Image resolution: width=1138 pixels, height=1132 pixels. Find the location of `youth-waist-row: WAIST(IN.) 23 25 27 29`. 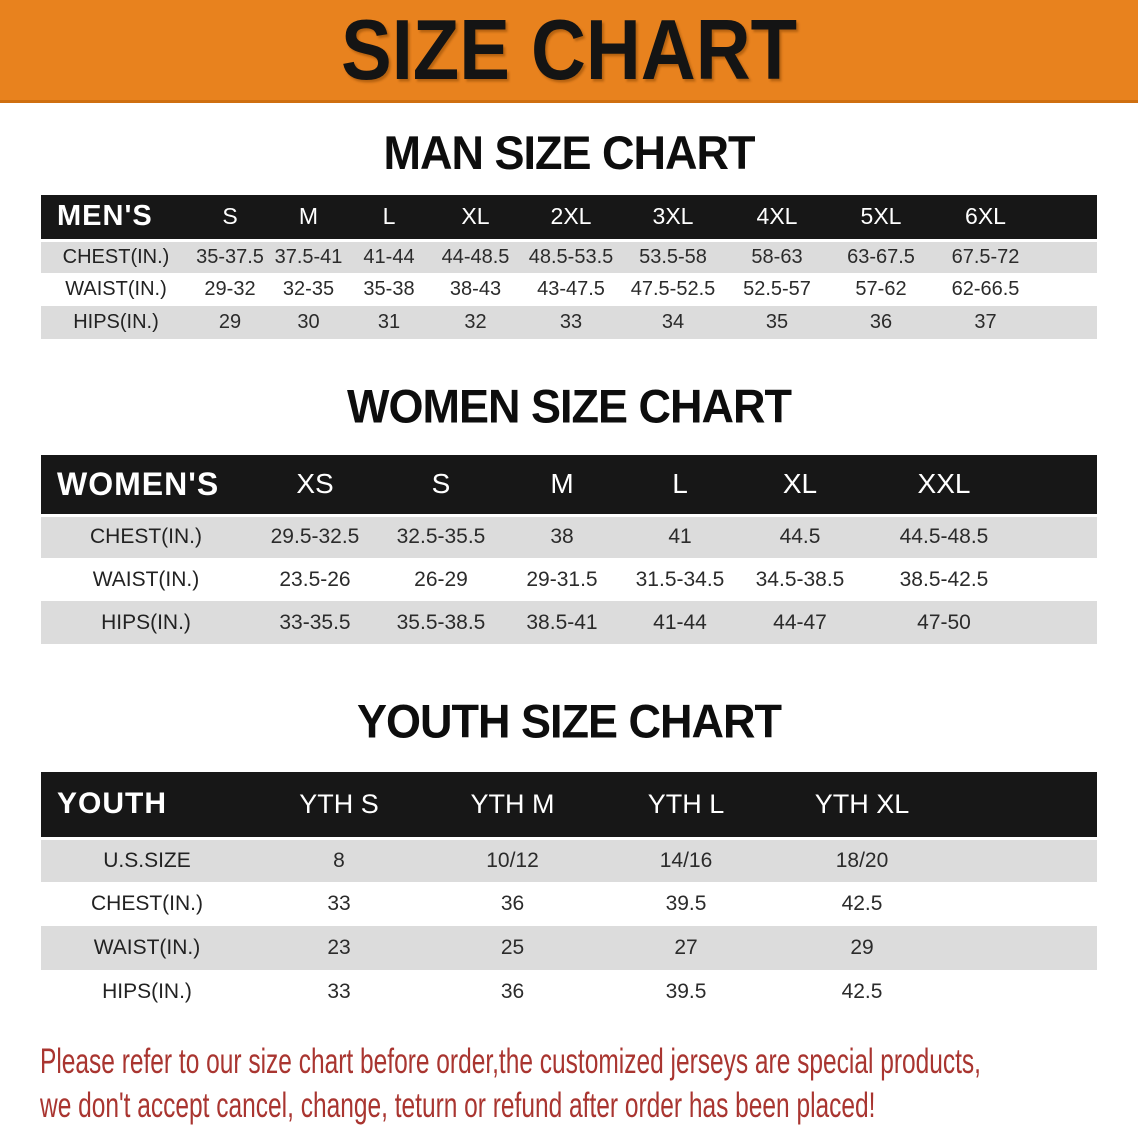

youth-waist-row: WAIST(IN.) 23 25 27 29 is located at coordinates (569, 948).